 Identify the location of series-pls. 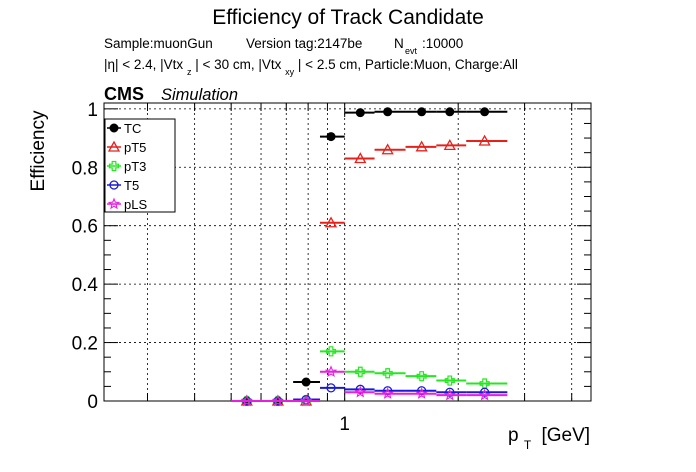
(369, 386).